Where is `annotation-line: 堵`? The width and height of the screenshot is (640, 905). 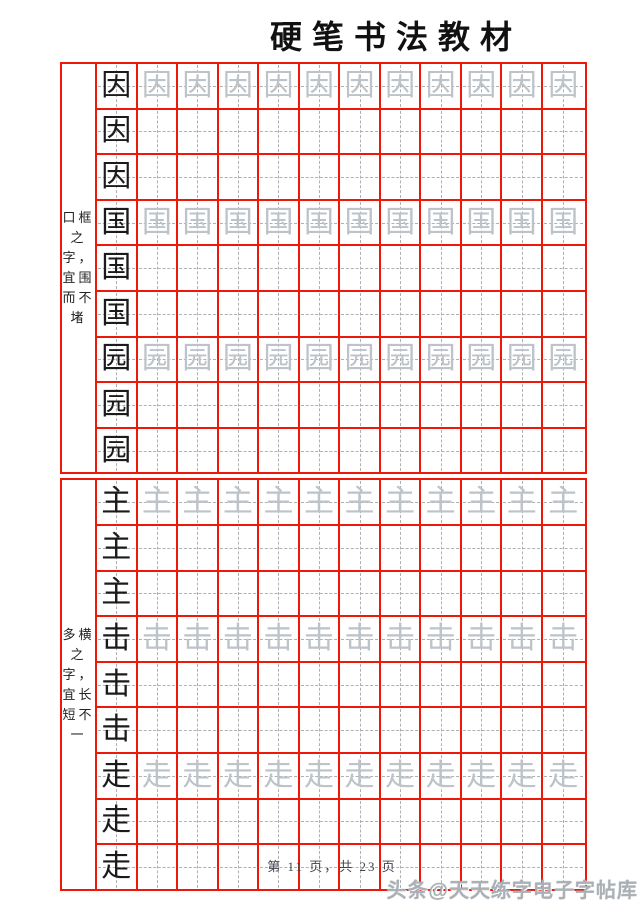 annotation-line: 堵 is located at coordinates (78, 318).